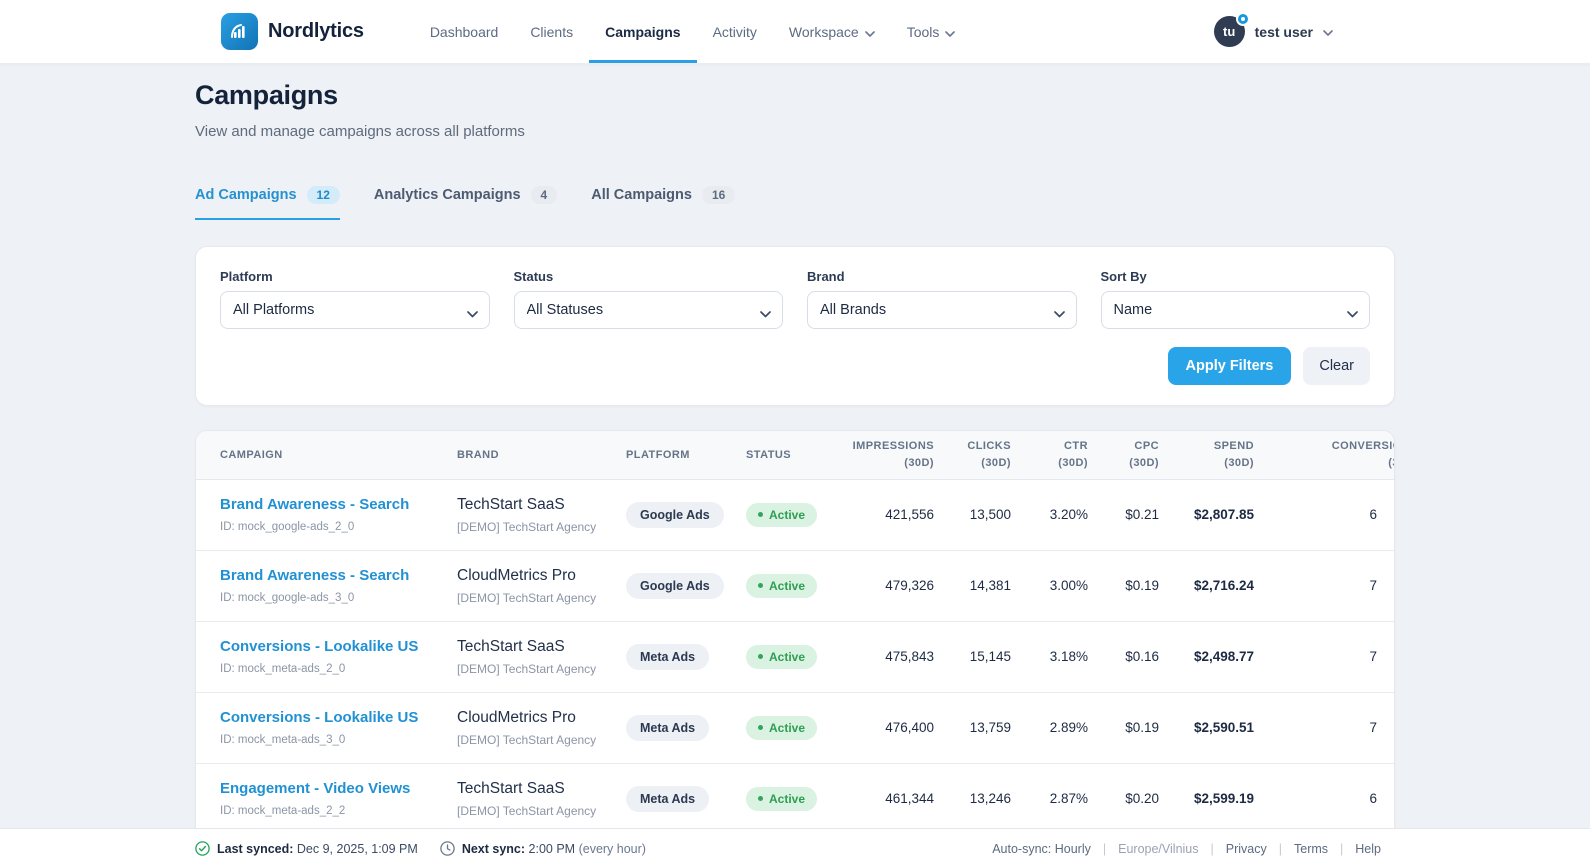 This screenshot has height=868, width=1590. Describe the element at coordinates (316, 31) in the screenshot. I see `app-name: Nordlytics` at that location.